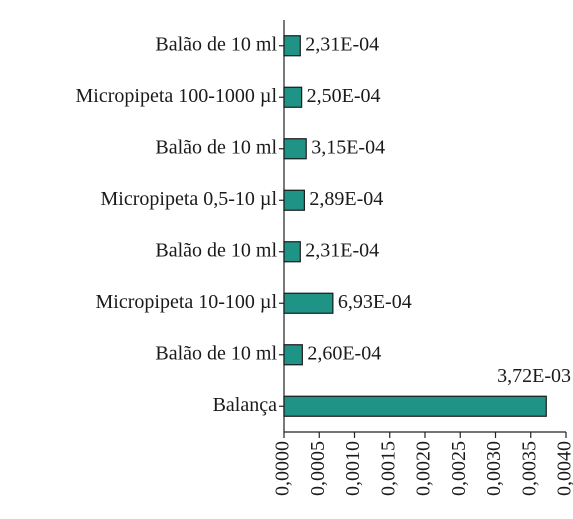 The width and height of the screenshot is (573, 519). I want to click on x-tick-label: 0,0030, so click(494, 468).